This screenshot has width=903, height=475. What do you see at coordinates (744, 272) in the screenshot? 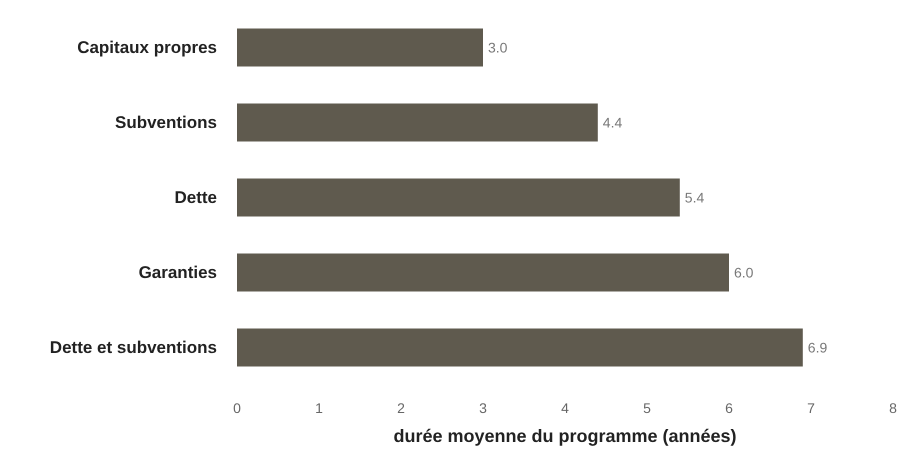
I see `data-label: 6.0` at bounding box center [744, 272].